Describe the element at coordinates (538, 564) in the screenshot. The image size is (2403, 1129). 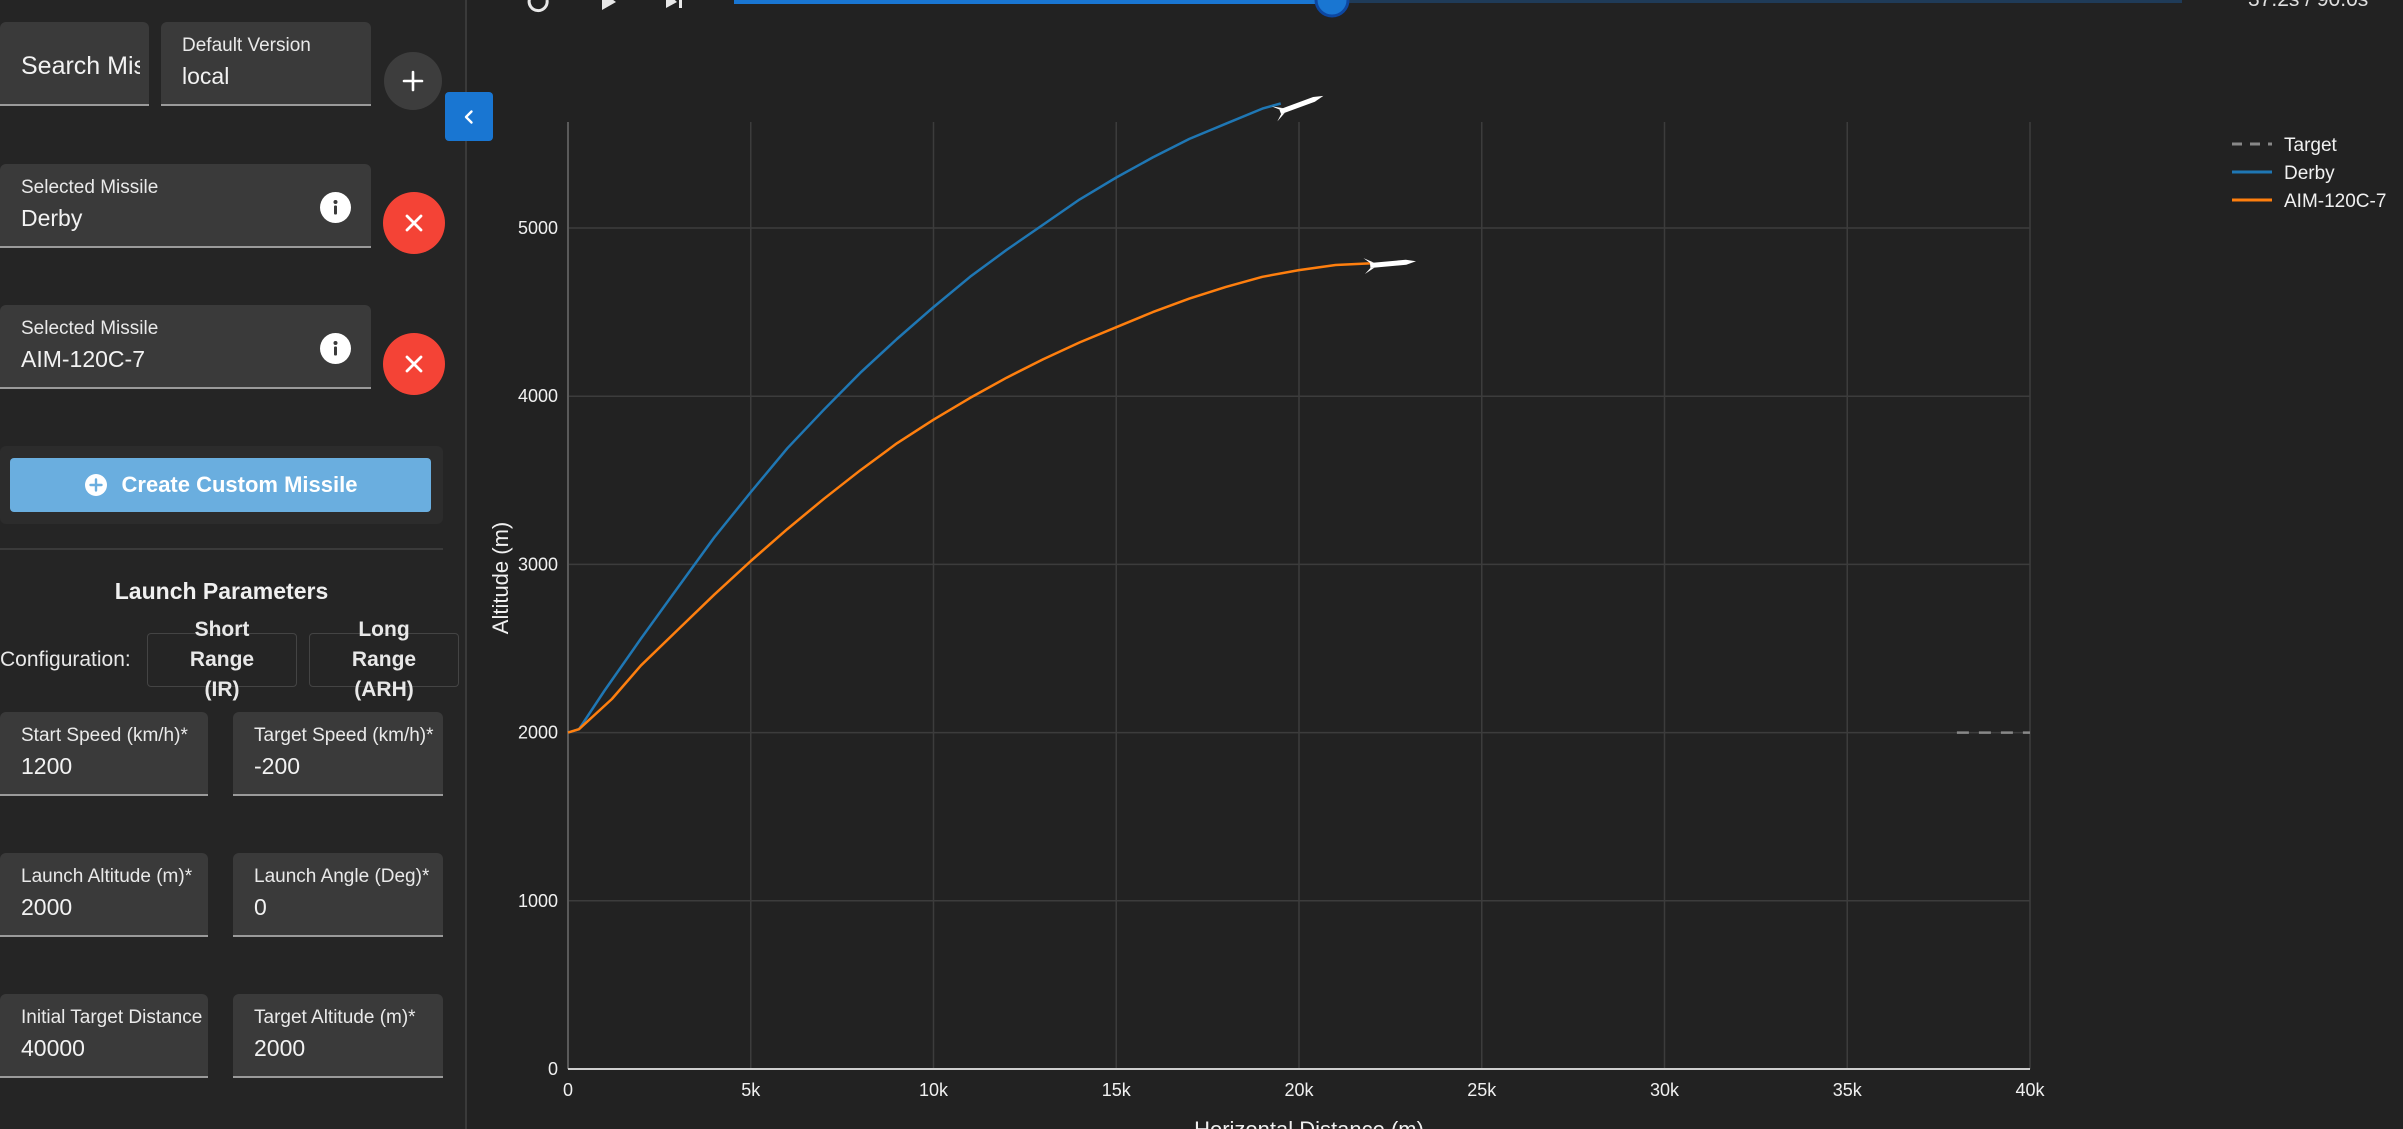
I see `y-tick-label: 3000` at that location.